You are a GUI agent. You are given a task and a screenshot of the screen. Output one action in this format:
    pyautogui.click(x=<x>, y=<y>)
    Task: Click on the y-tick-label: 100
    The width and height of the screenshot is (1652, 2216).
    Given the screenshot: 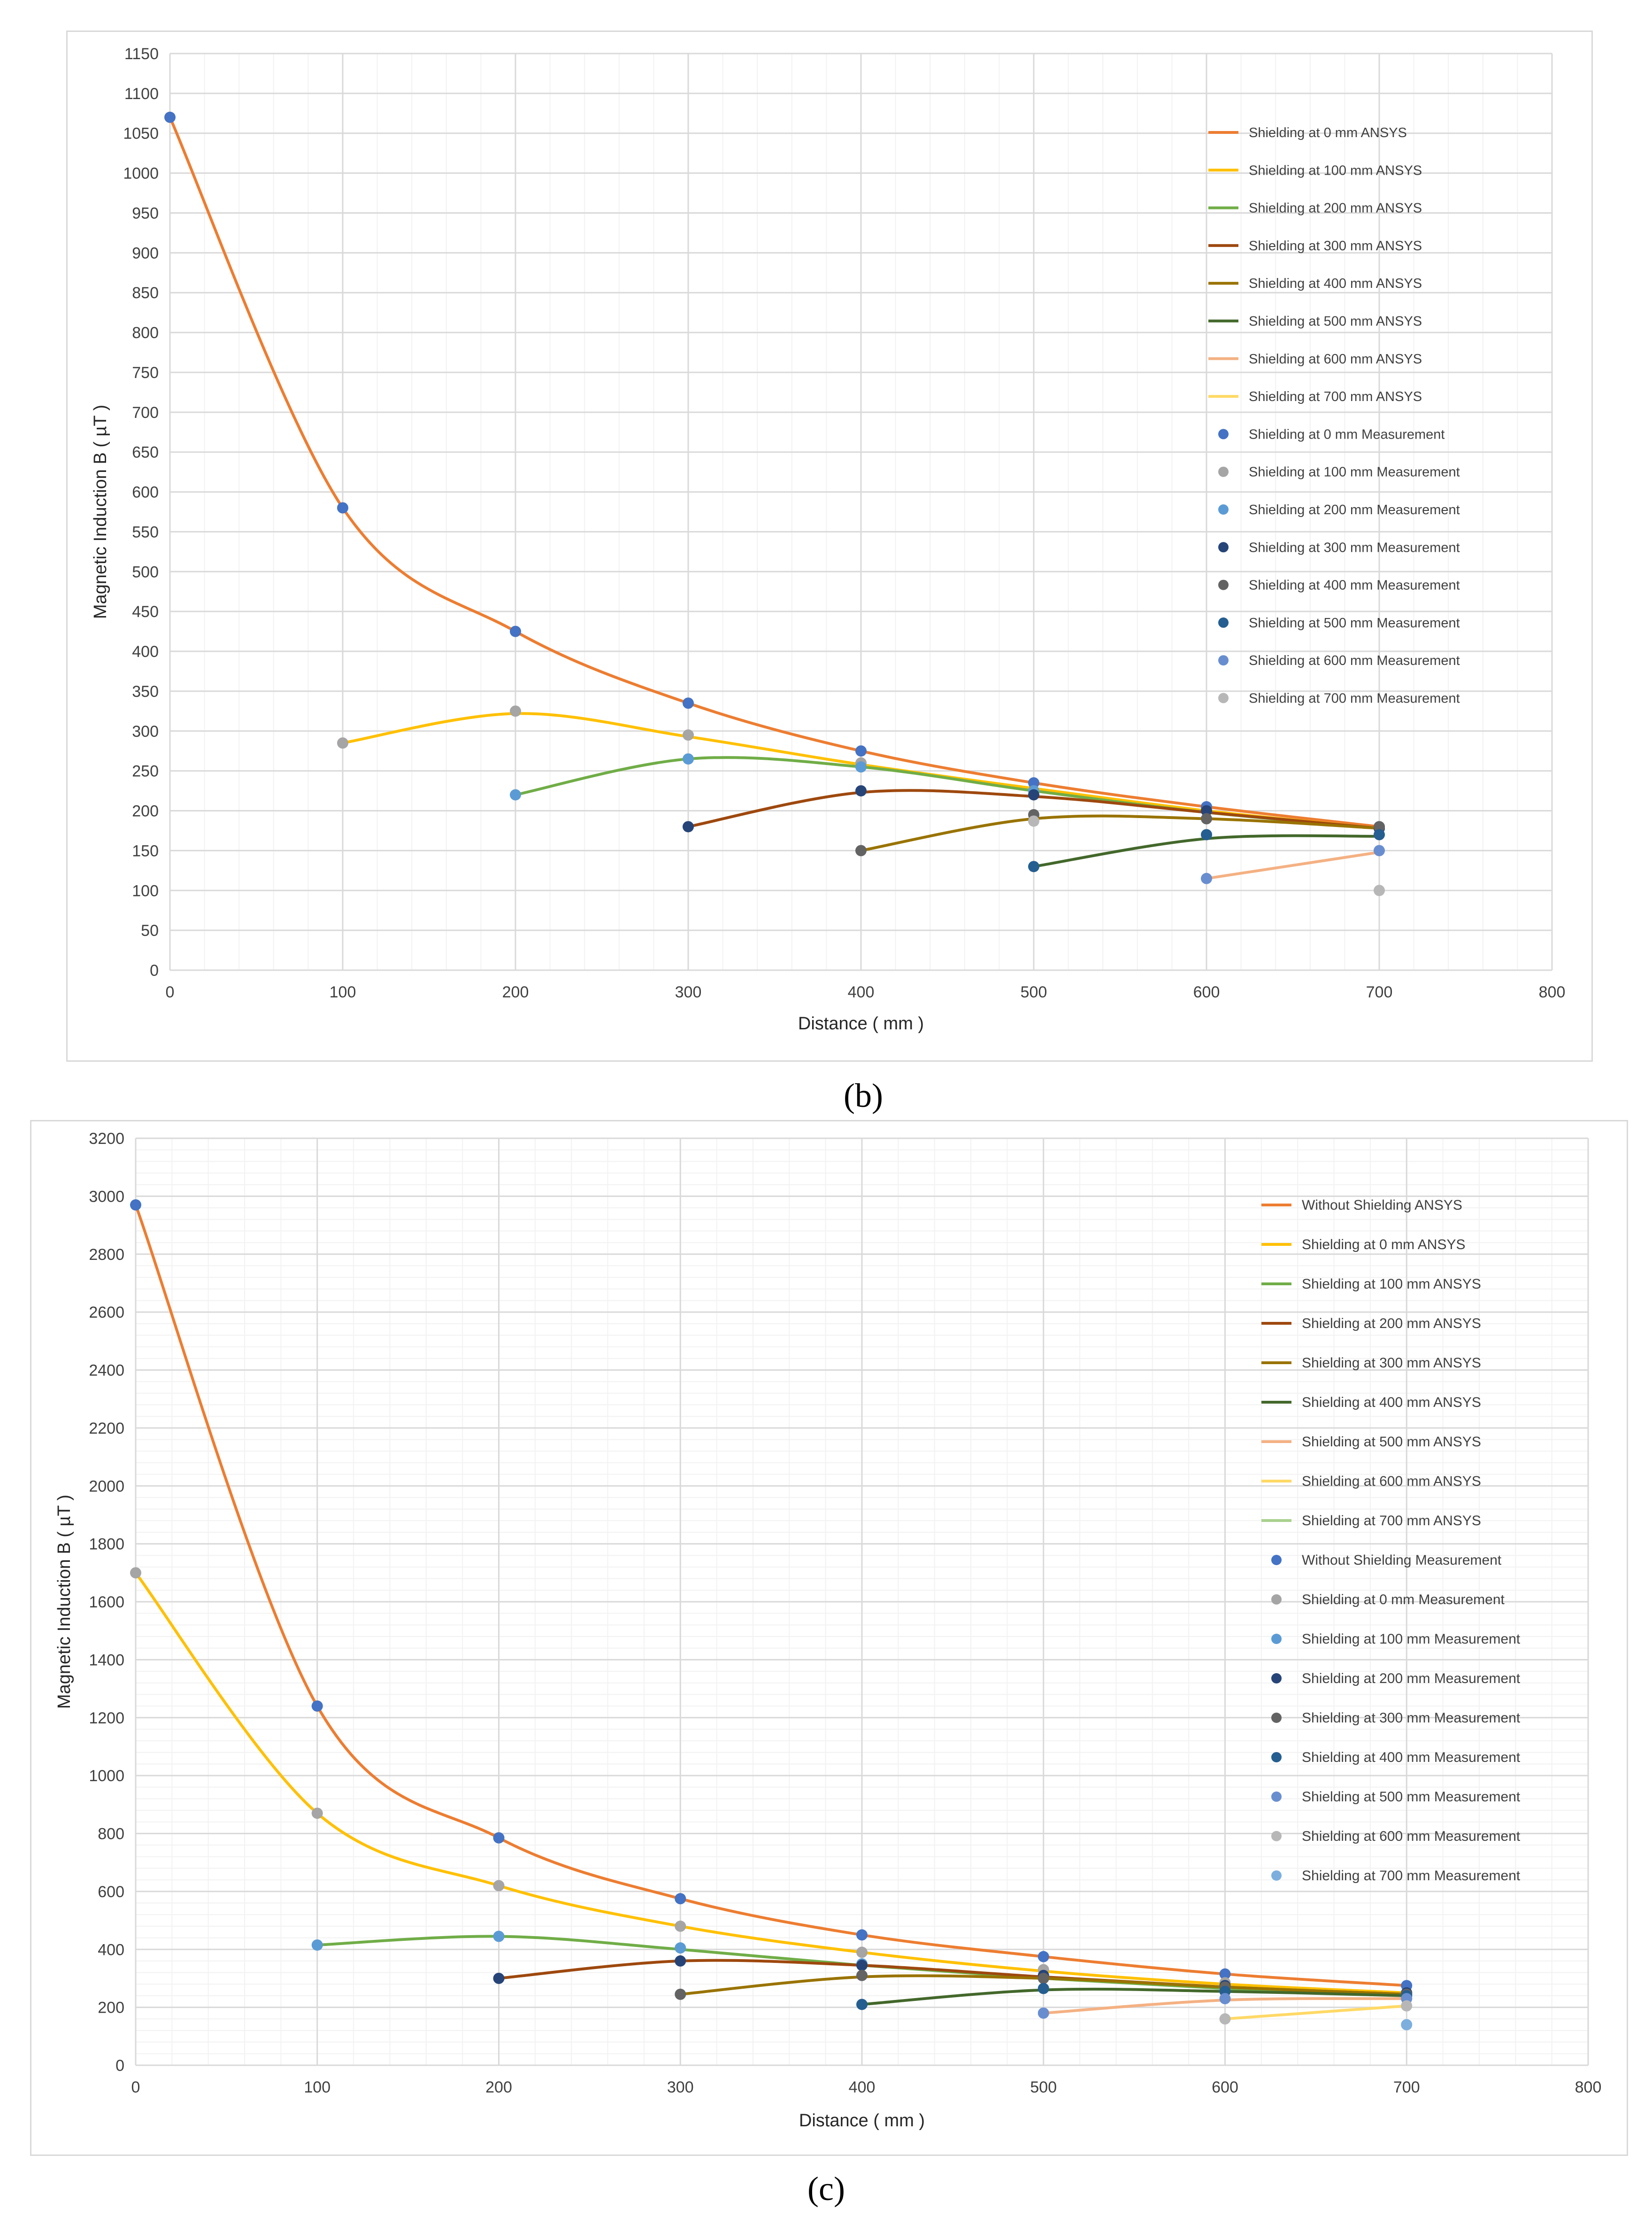 What is the action you would take?
    pyautogui.click(x=146, y=891)
    